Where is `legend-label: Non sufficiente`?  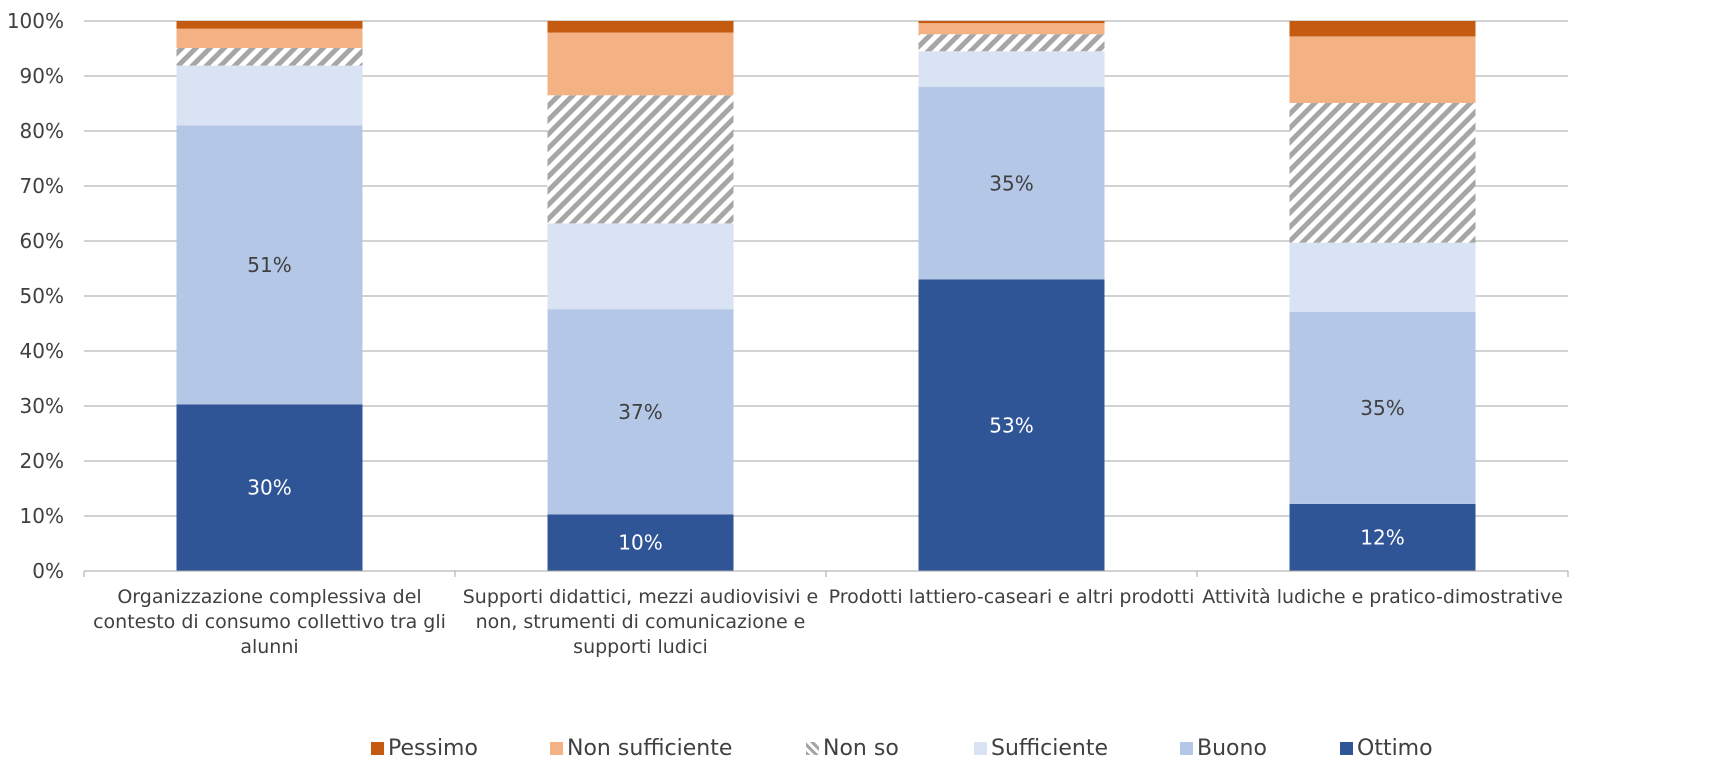 legend-label: Non sufficiente is located at coordinates (650, 748).